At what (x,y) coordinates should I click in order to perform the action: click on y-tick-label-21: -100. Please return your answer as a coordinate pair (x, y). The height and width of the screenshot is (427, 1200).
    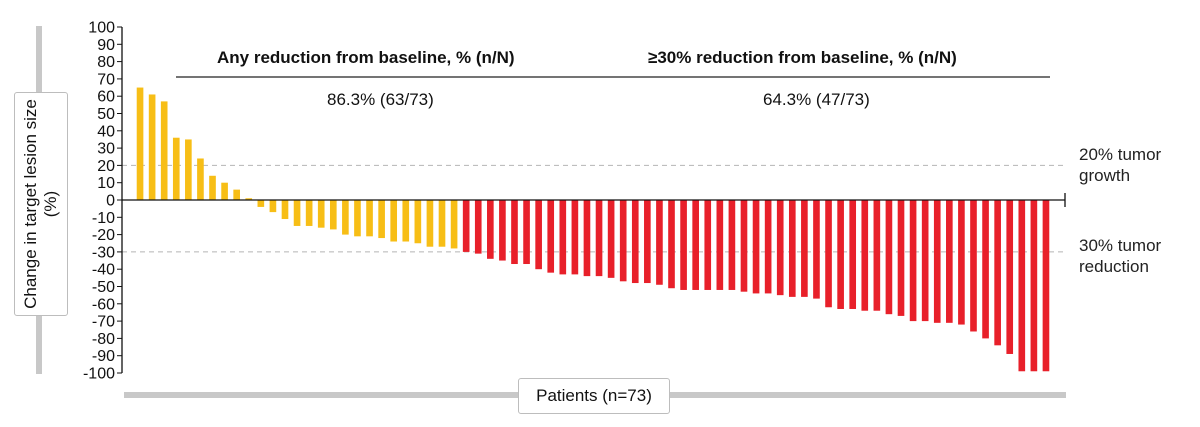
    Looking at the image, I should click on (99, 374).